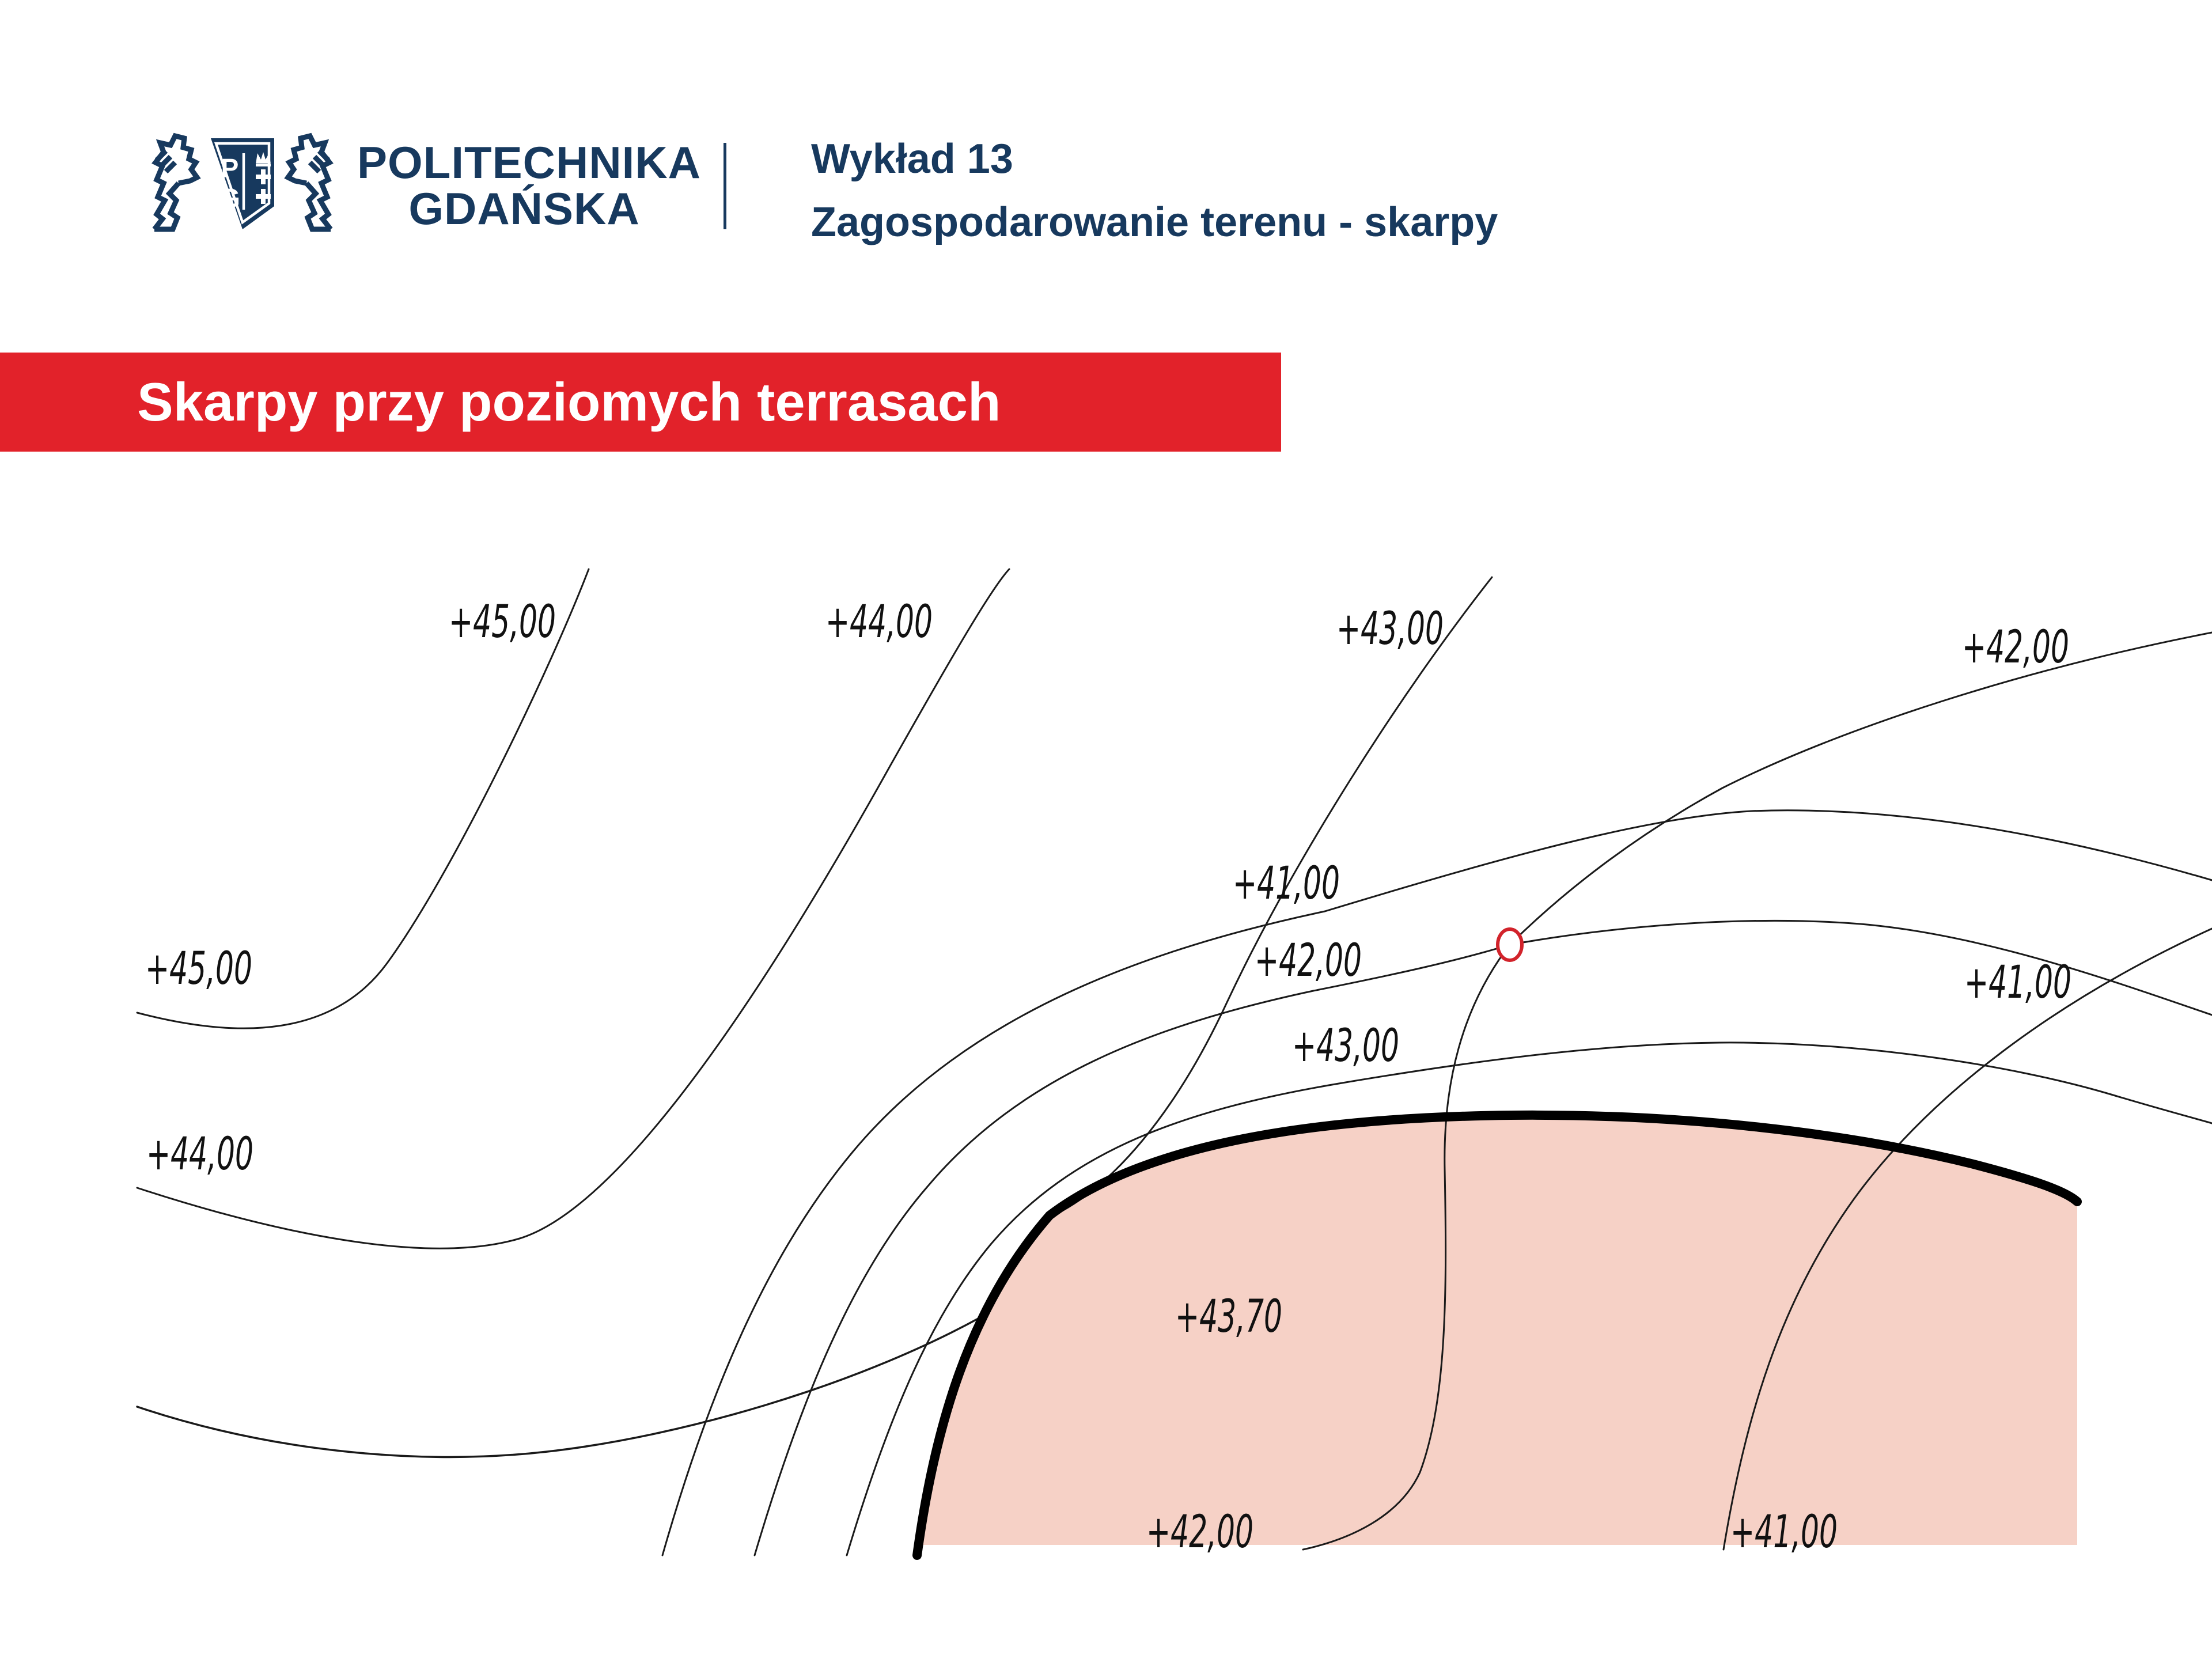 Image resolution: width=2212 pixels, height=1659 pixels. I want to click on terrain-contour-43-upper, so click(1271, 897).